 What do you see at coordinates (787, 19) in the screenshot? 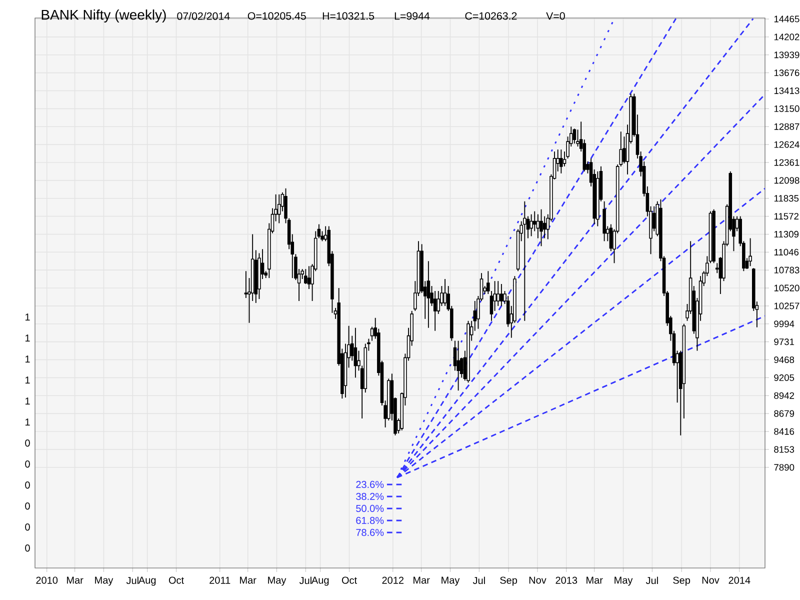
I see `y-tick-label: 14465` at bounding box center [787, 19].